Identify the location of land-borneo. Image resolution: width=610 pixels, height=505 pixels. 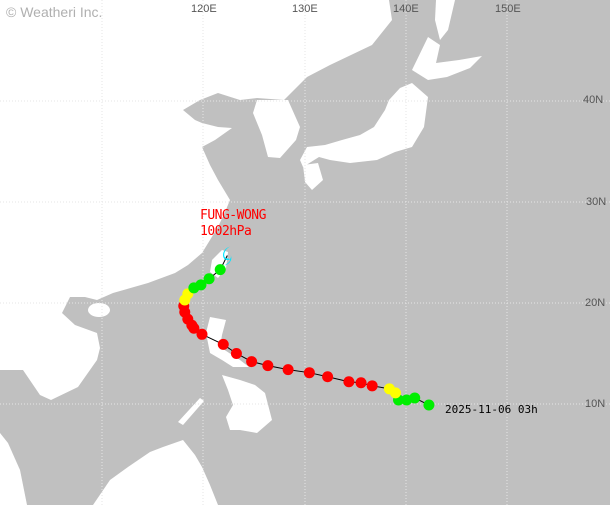
(155, 472).